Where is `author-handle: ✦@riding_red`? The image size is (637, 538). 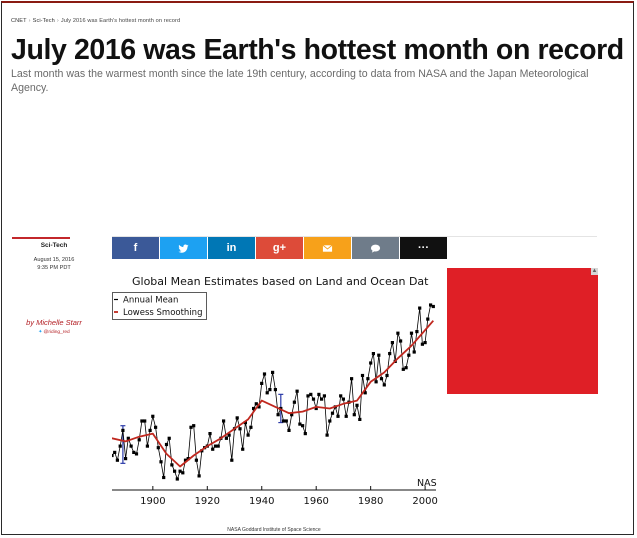
author-handle: ✦@riding_red is located at coordinates (54, 332).